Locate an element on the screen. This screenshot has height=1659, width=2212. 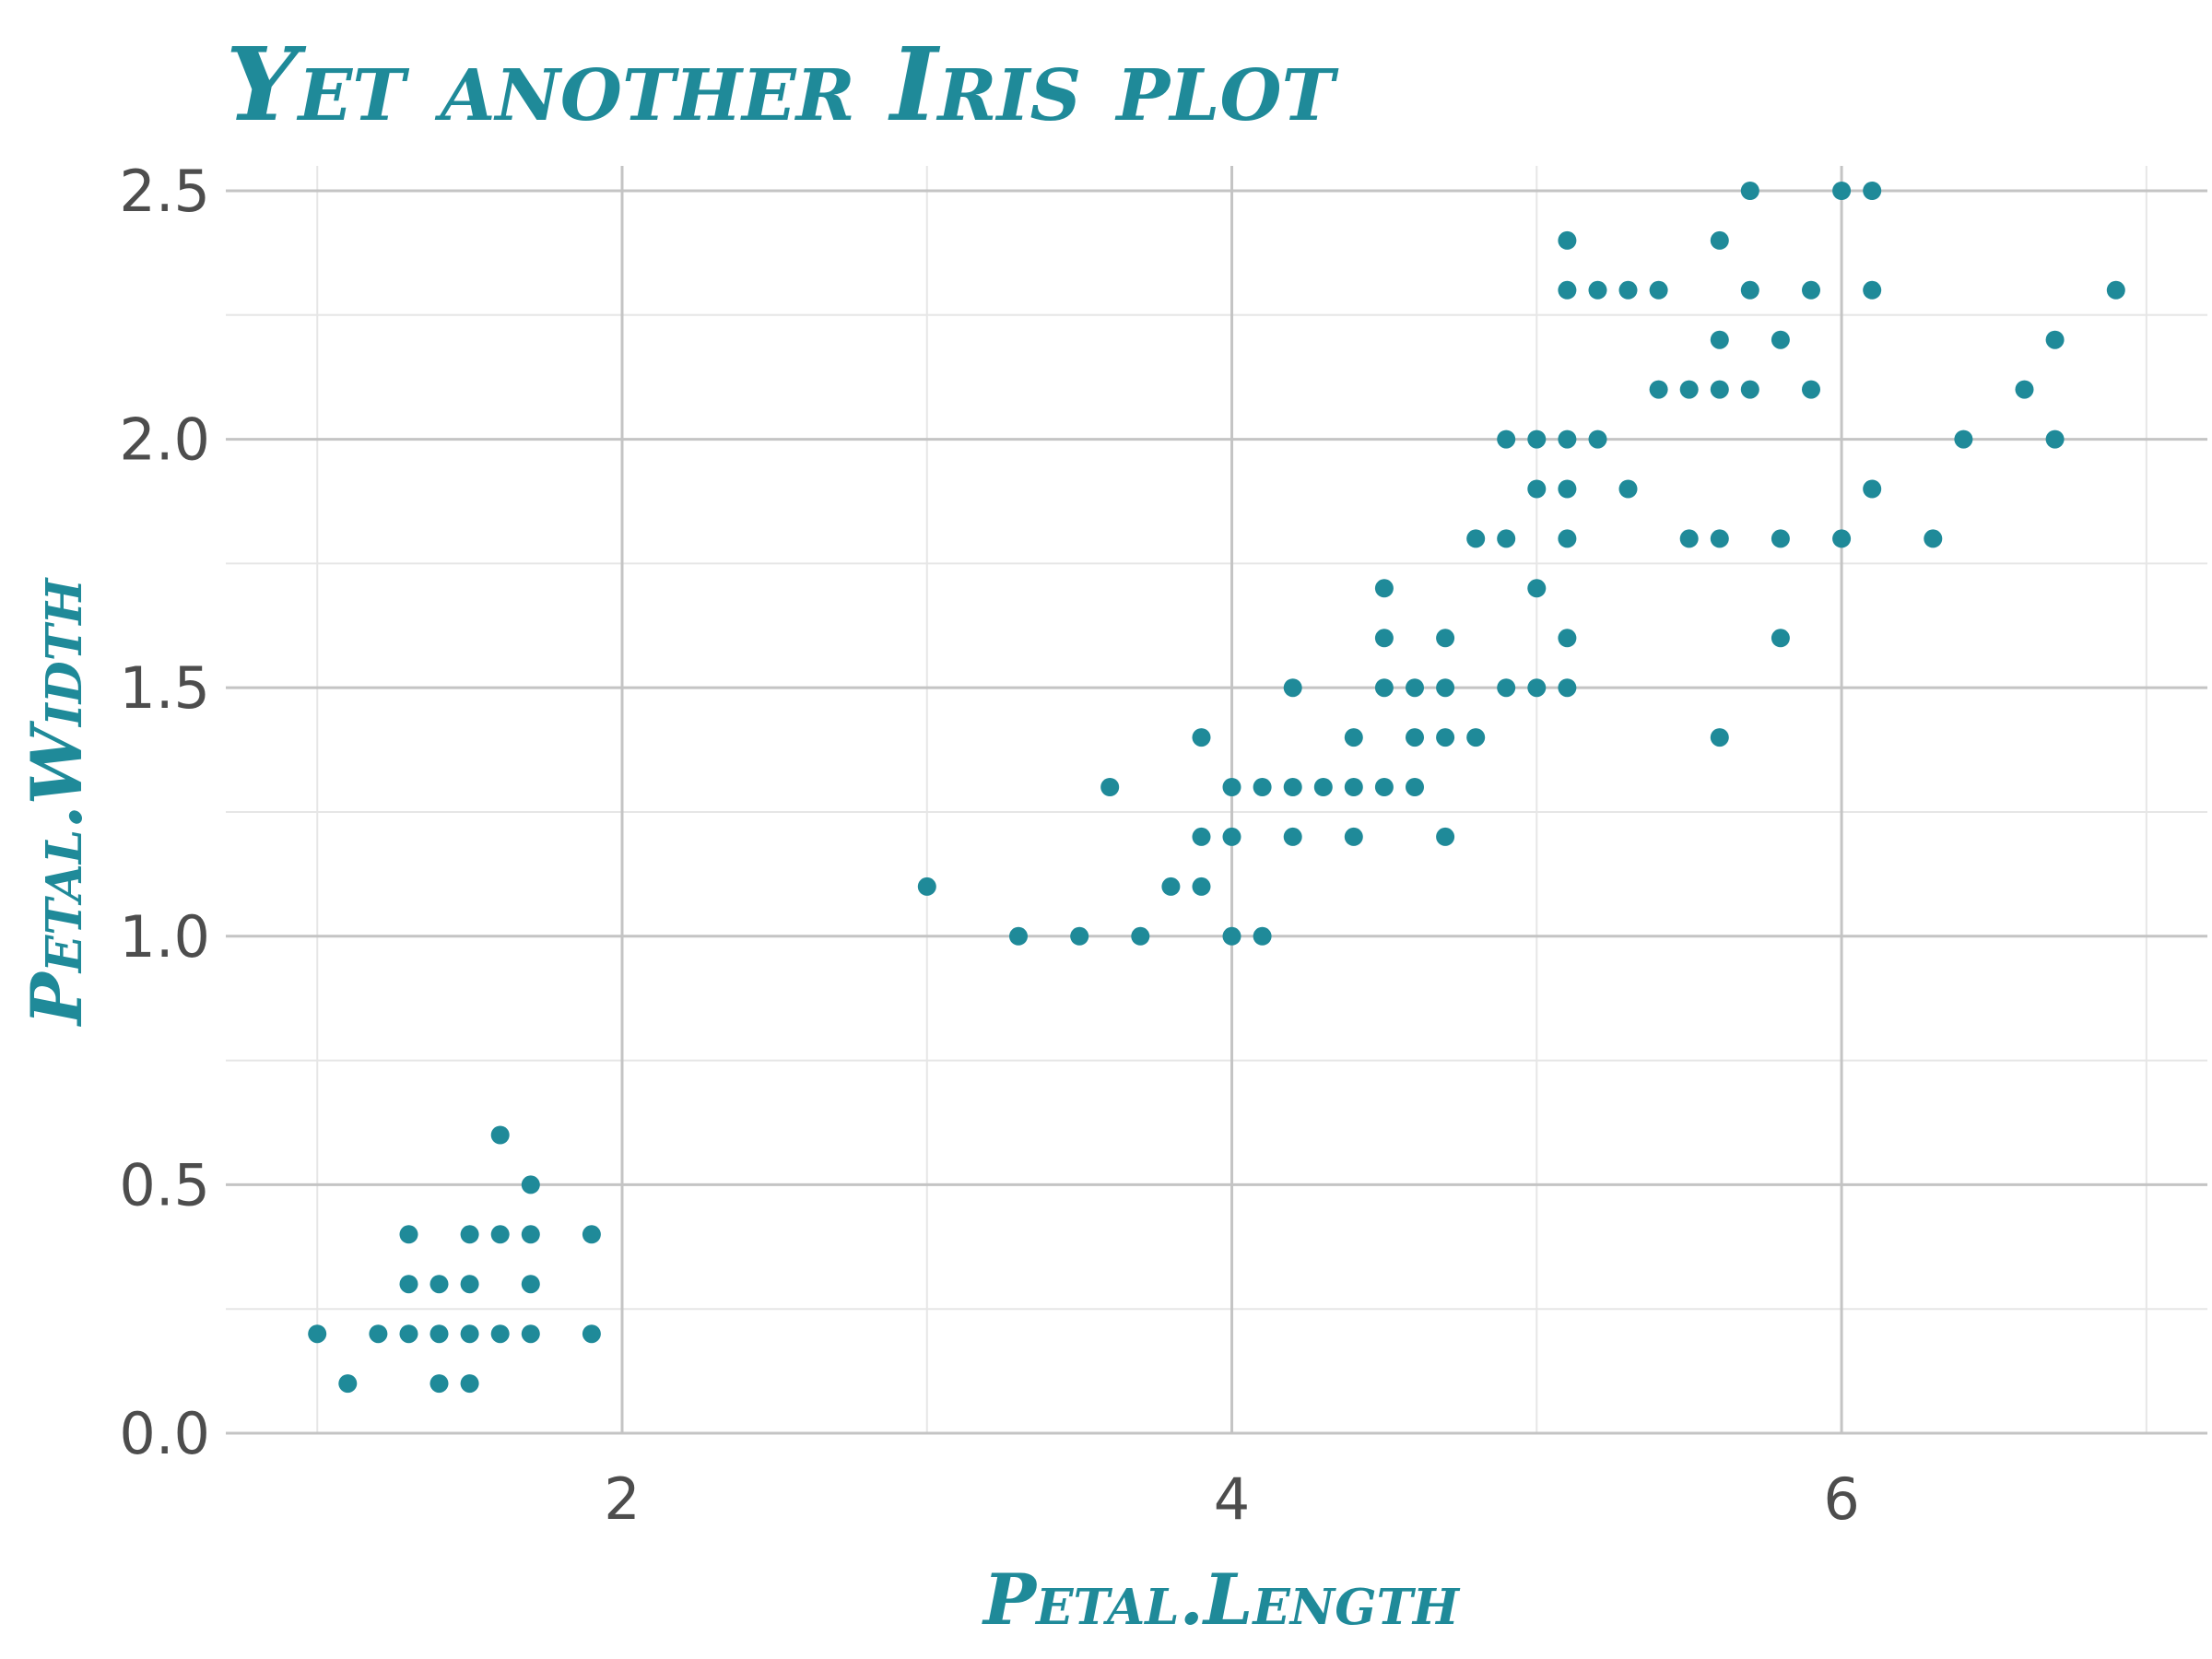
y-tick-label: 1.5 is located at coordinates (164, 688).